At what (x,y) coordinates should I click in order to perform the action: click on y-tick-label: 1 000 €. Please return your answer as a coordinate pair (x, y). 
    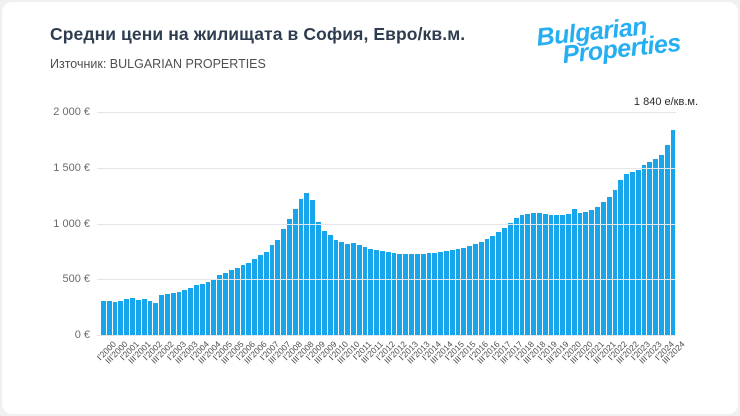
    Looking at the image, I should click on (71, 223).